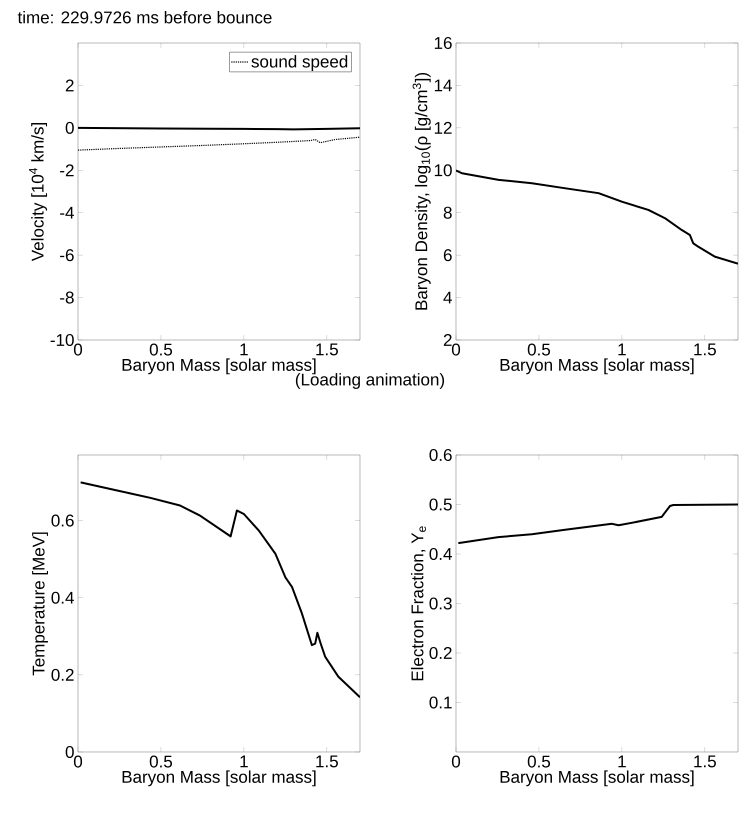 This screenshot has height=816, width=741. I want to click on y-tick-label: 16, so click(443, 43).